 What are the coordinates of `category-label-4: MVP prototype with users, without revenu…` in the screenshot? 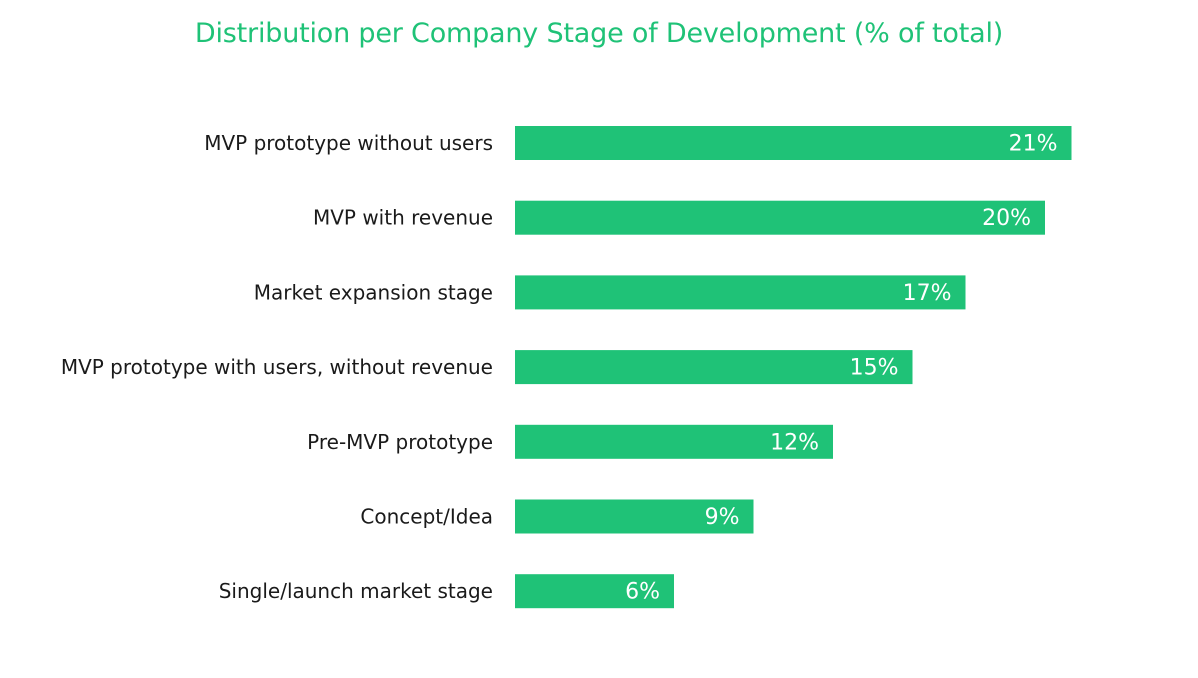 It's located at (277, 367).